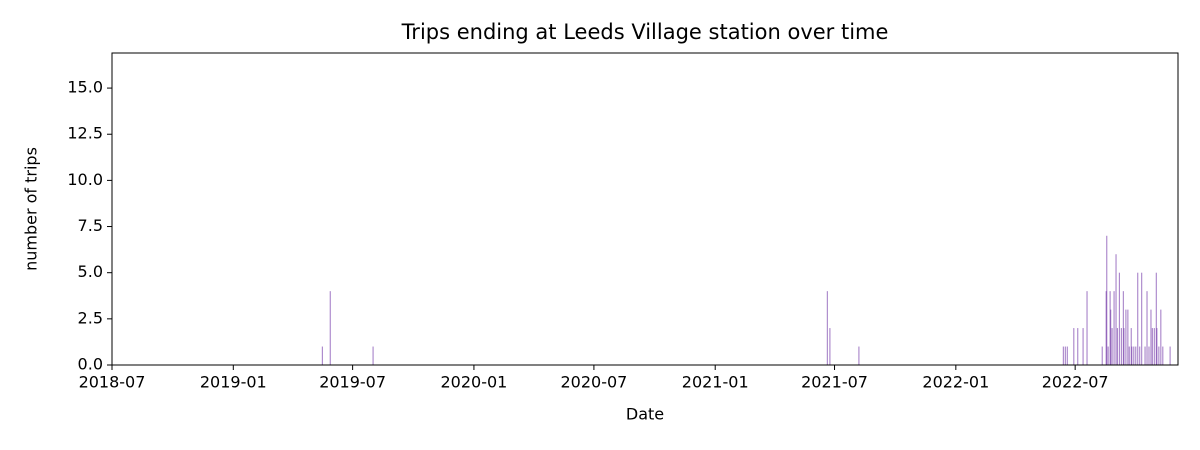  I want to click on x-tick-label: 2018-07, so click(112, 382).